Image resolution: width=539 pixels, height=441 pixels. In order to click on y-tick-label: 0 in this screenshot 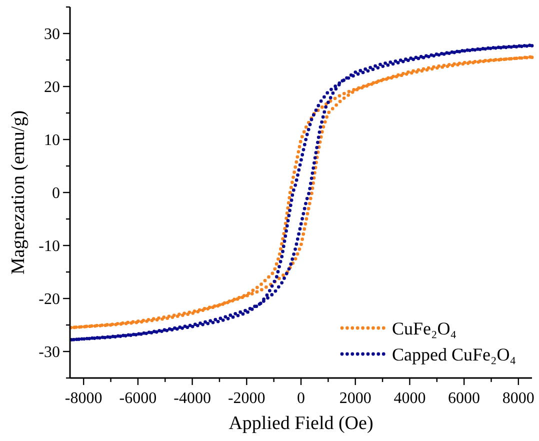, I will do `click(56, 193)`.